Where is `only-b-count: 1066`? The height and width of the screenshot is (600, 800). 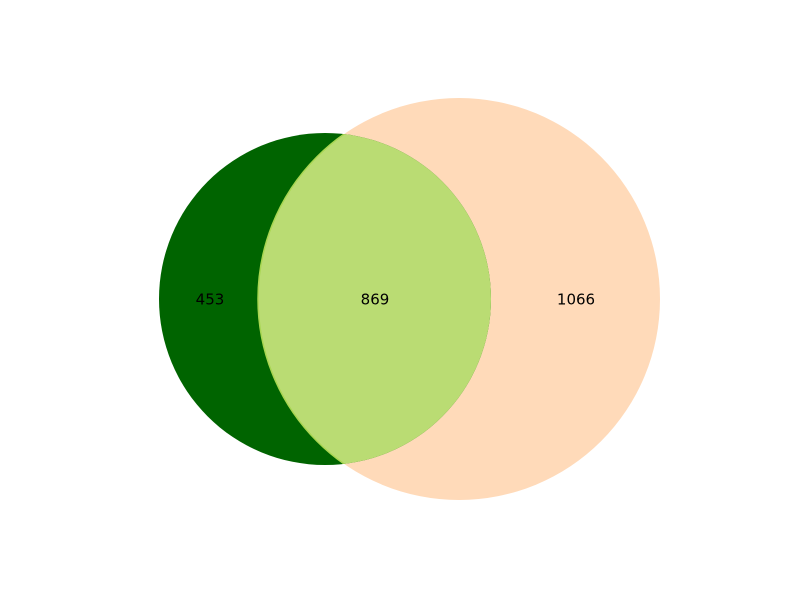
only-b-count: 1066 is located at coordinates (576, 300).